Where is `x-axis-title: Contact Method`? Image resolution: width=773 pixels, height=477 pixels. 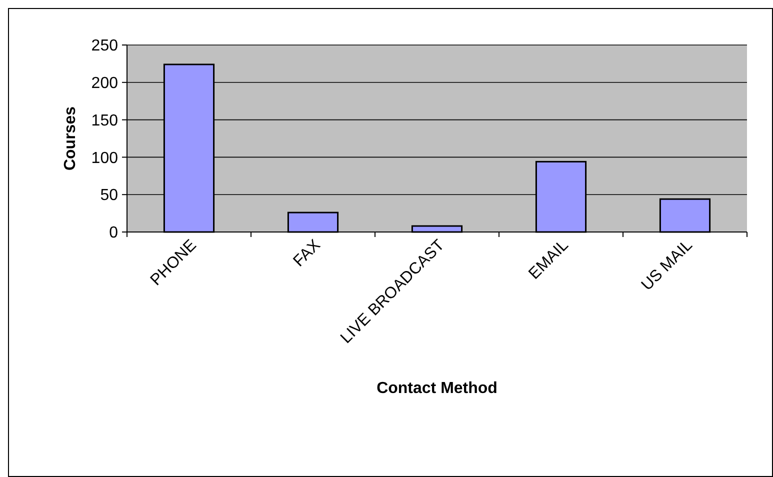
x-axis-title: Contact Method is located at coordinates (437, 388).